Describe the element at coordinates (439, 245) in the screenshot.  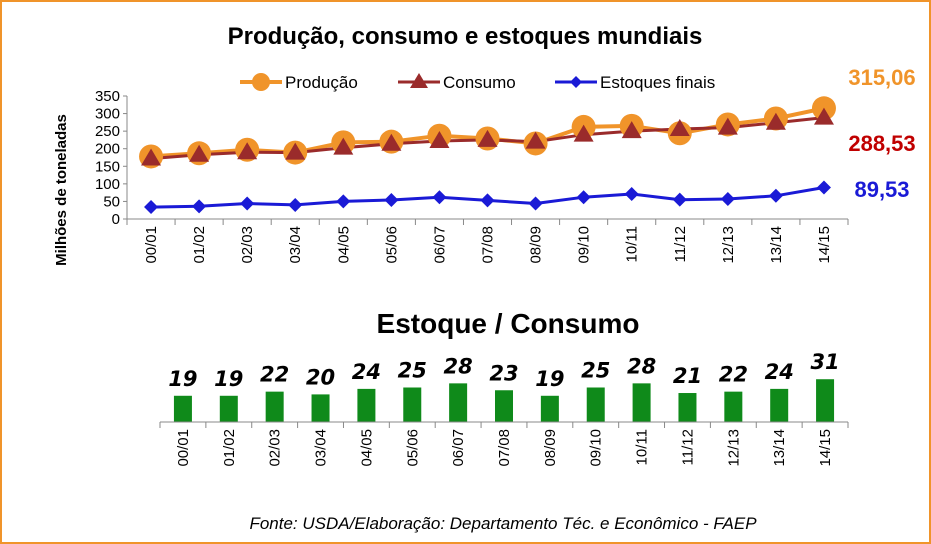
I see `x-tick-label: 06/07` at that location.